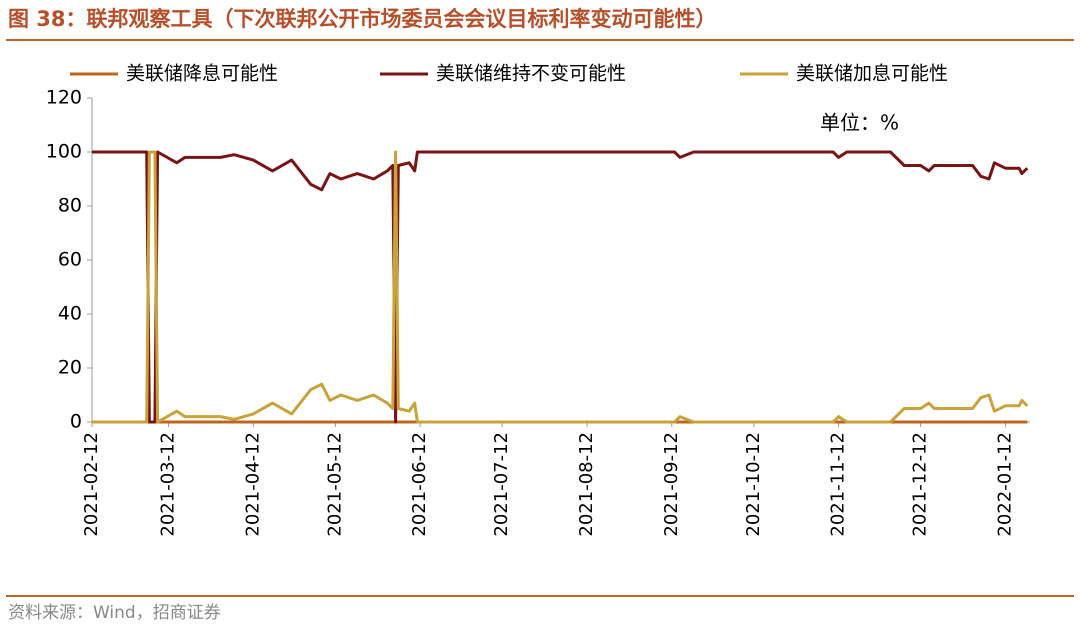 This screenshot has width=1080, height=631. What do you see at coordinates (168, 484) in the screenshot?
I see `x-tick-label: 2021-03-12` at bounding box center [168, 484].